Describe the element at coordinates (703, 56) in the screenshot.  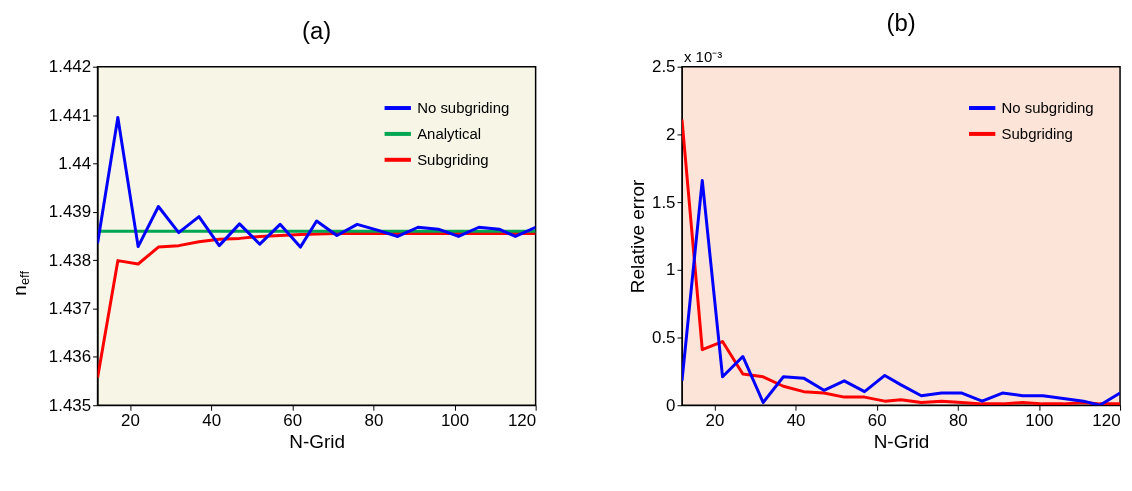
I see `text: x 10⁻³` at that location.